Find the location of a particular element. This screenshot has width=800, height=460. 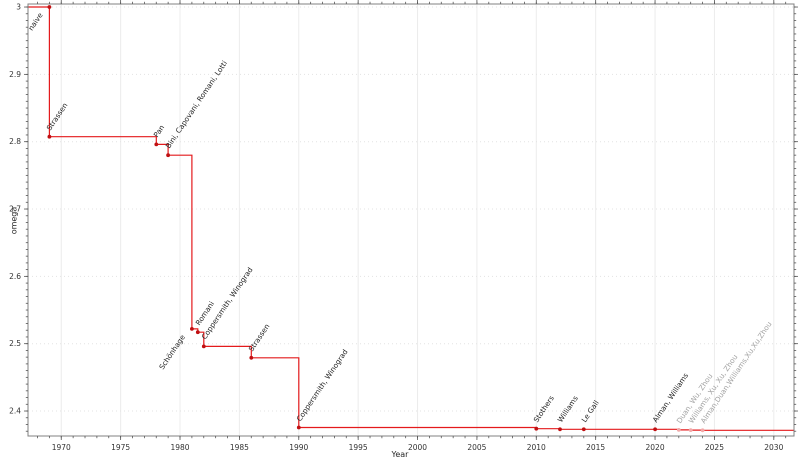

x-tick-label: 1995 is located at coordinates (358, 447).